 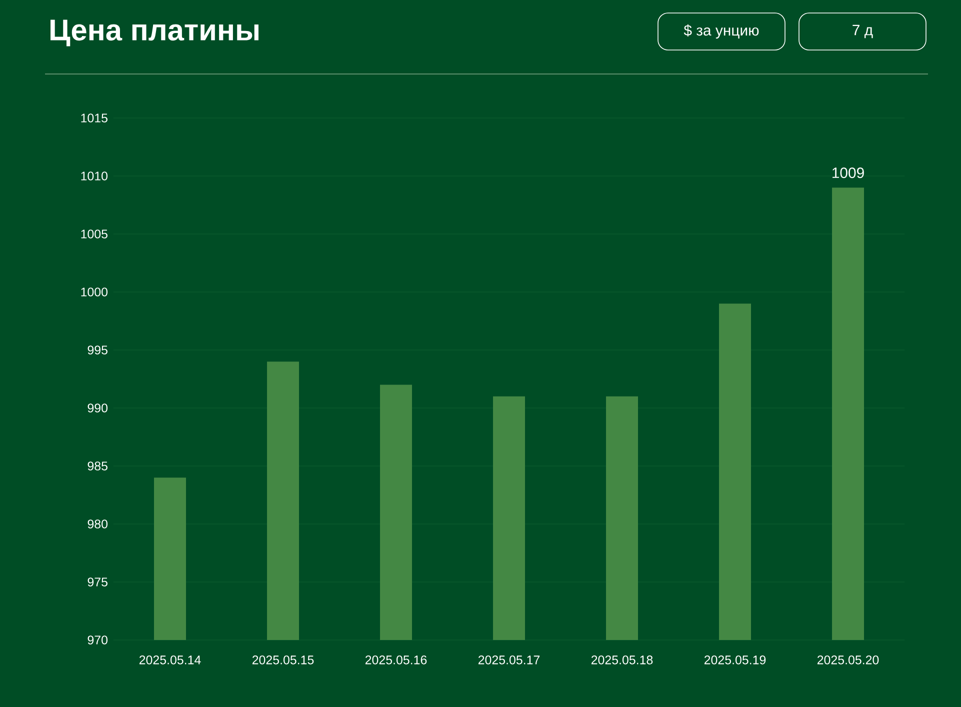 I want to click on y-tick-label: 995, so click(x=98, y=350).